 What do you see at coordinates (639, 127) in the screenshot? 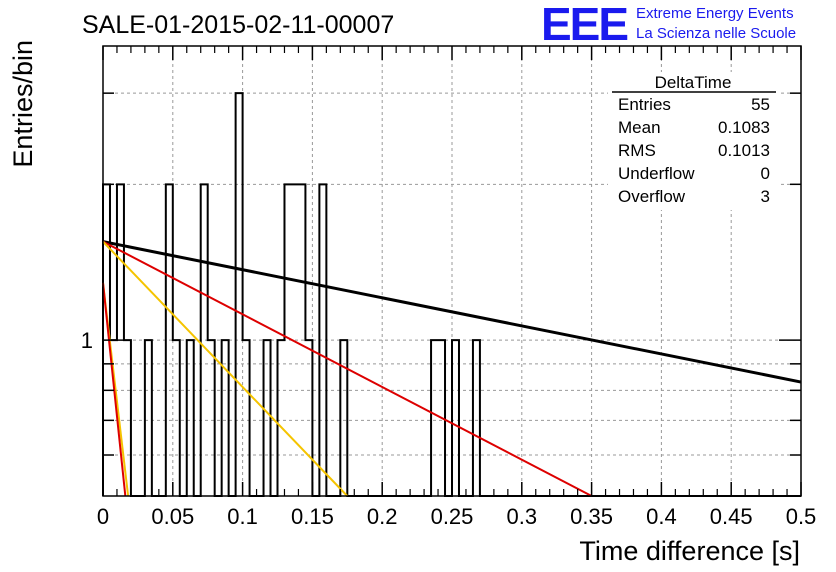
I see `stats-label: Mean` at bounding box center [639, 127].